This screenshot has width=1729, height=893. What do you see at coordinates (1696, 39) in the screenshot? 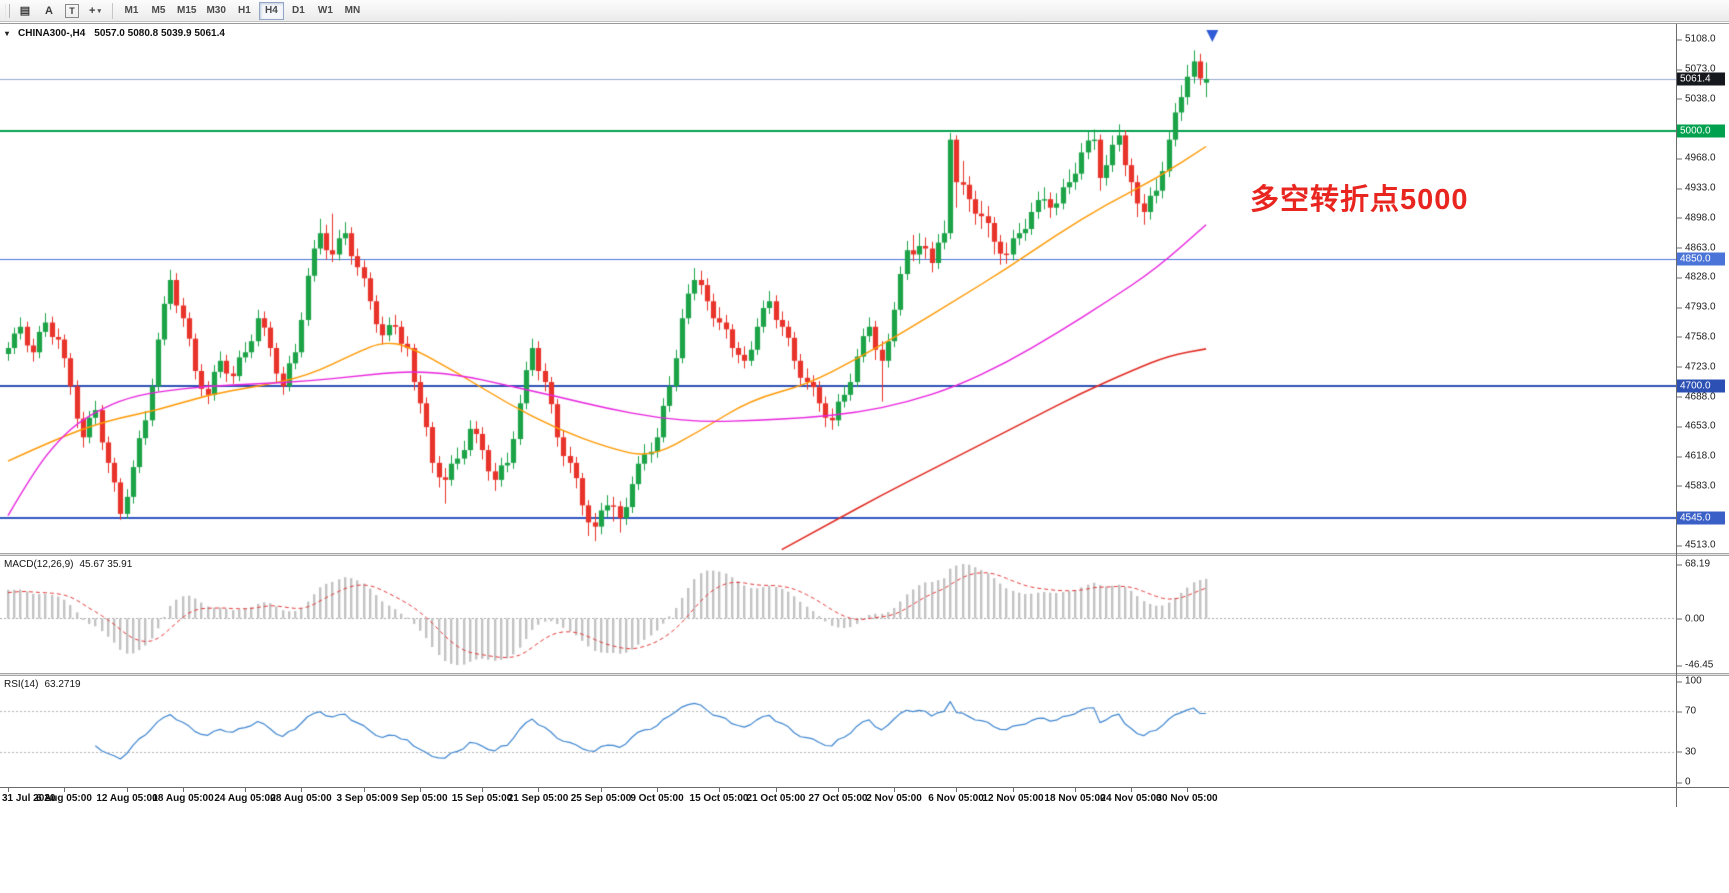
I see `price-scale-label: 5108.0` at bounding box center [1696, 39].